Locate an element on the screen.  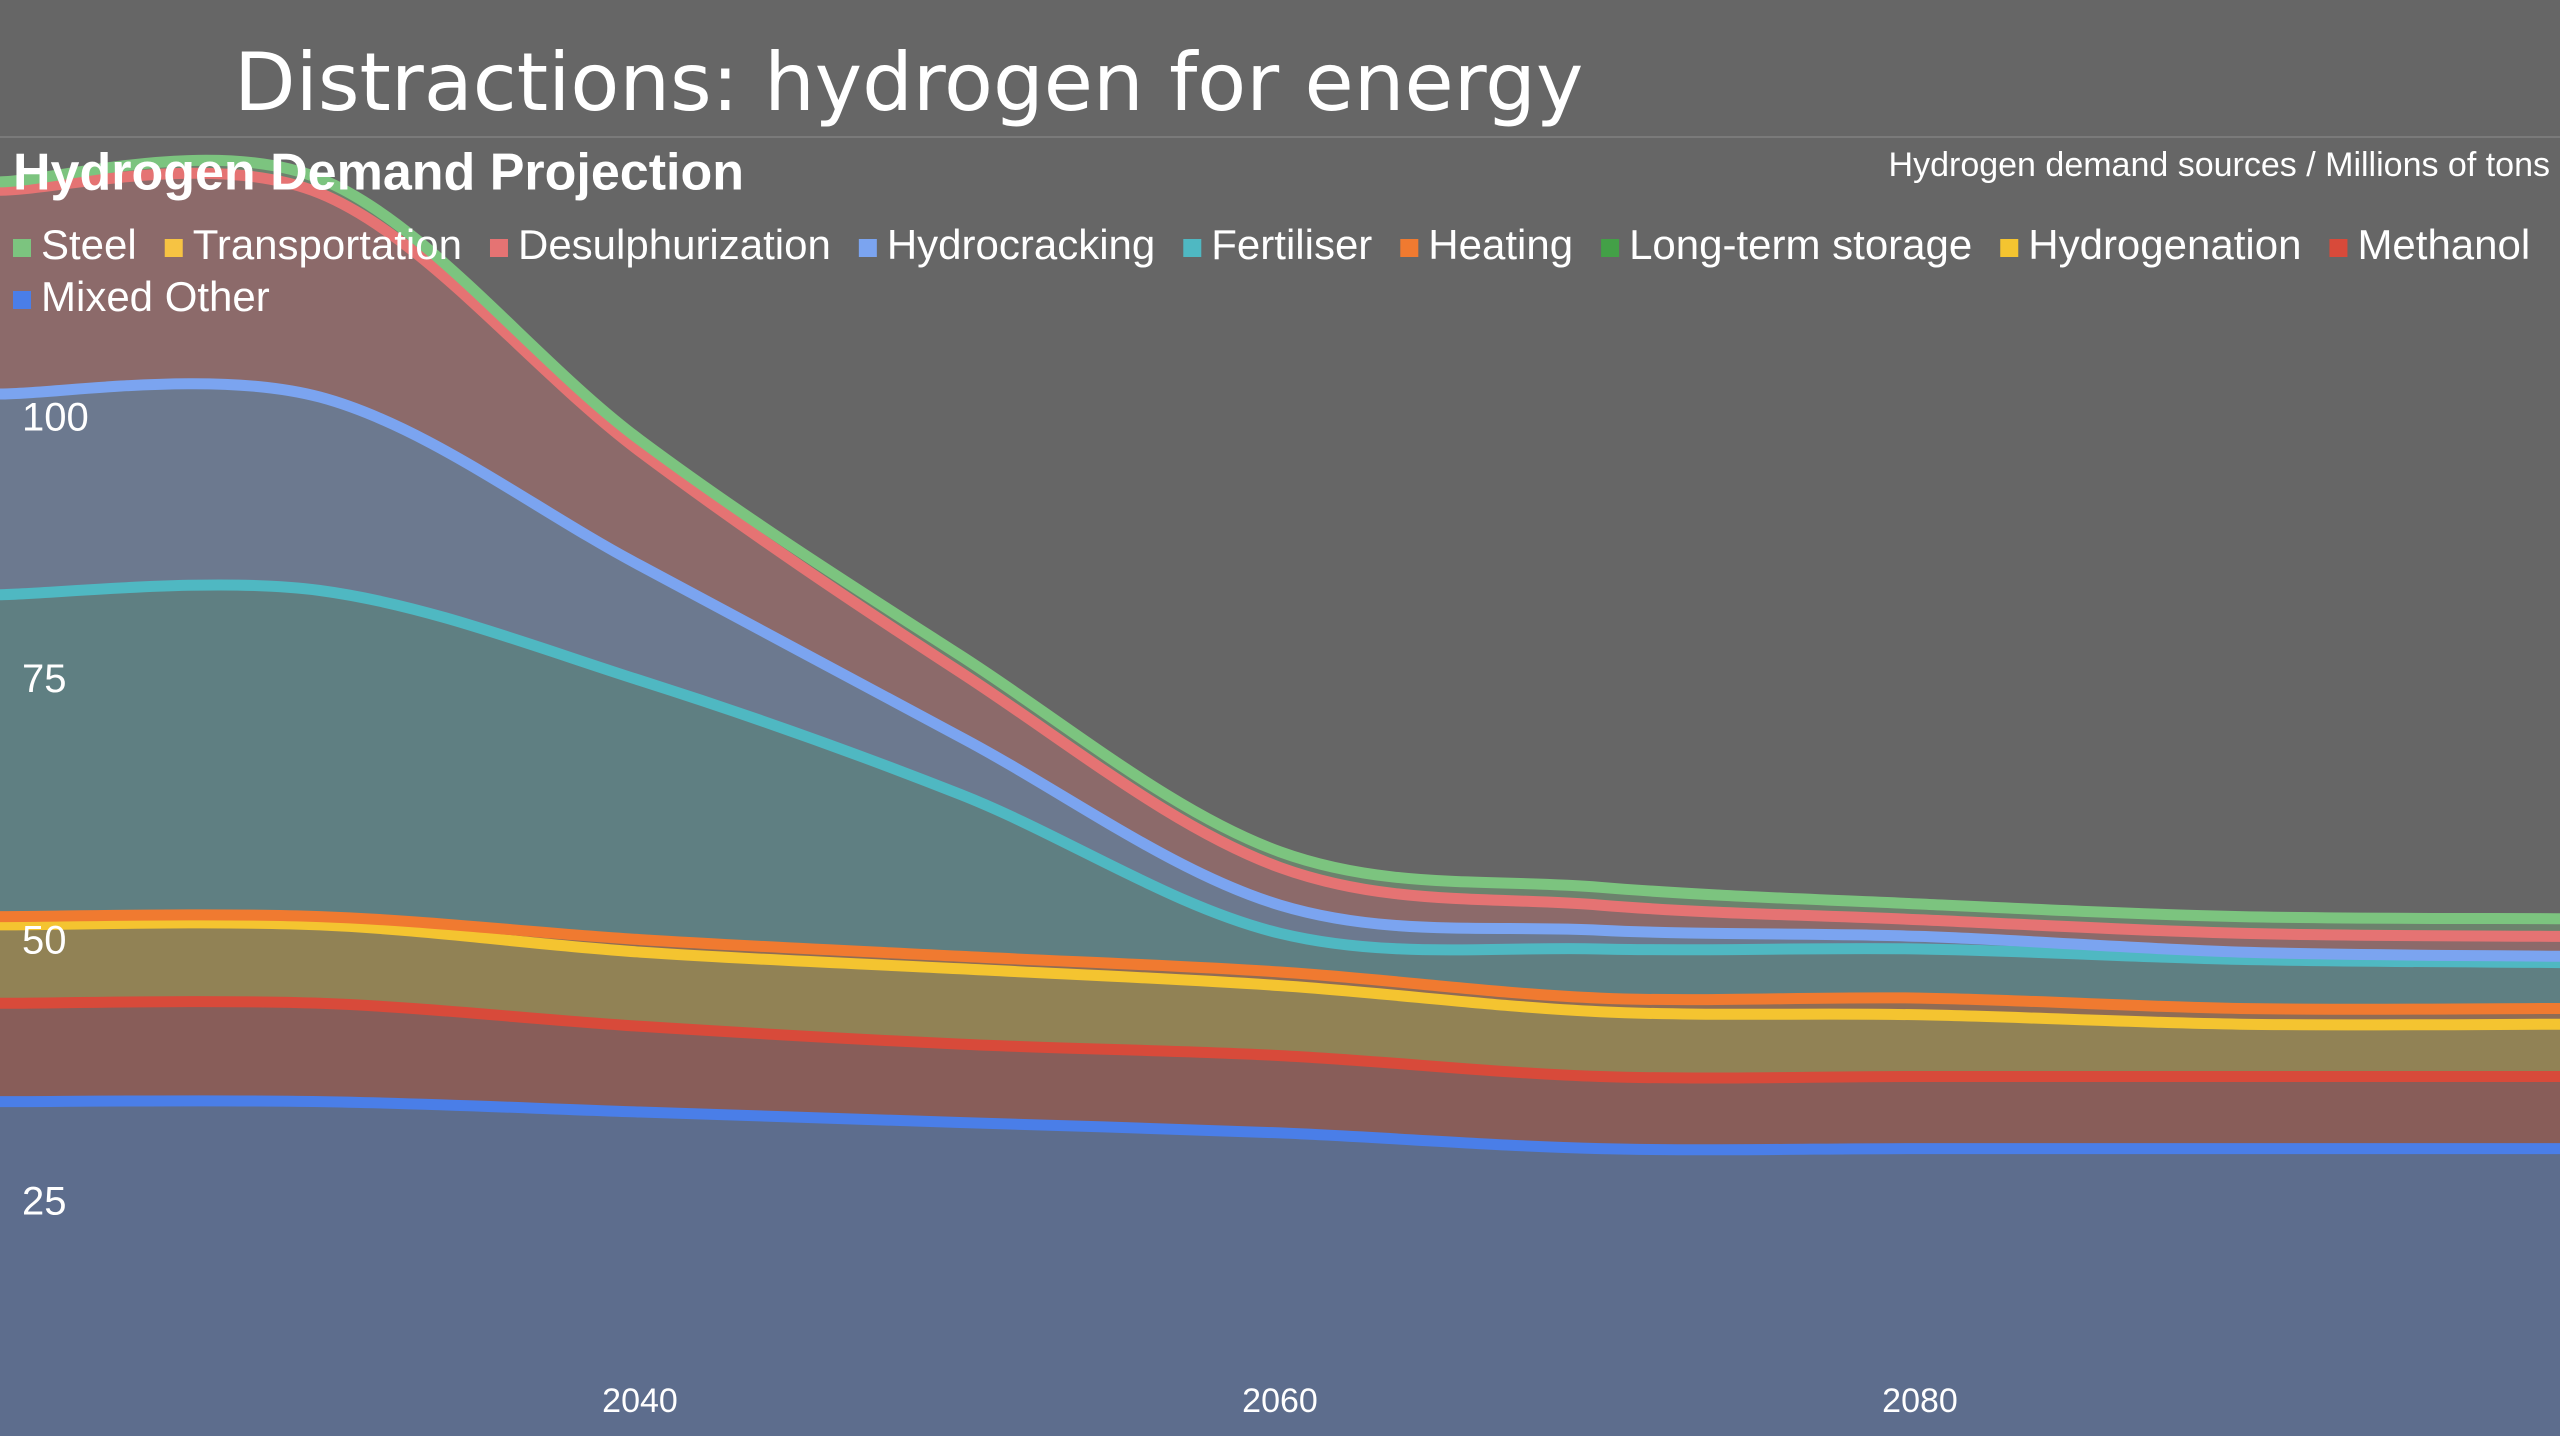
legend-item: Heating is located at coordinates (1486, 244).